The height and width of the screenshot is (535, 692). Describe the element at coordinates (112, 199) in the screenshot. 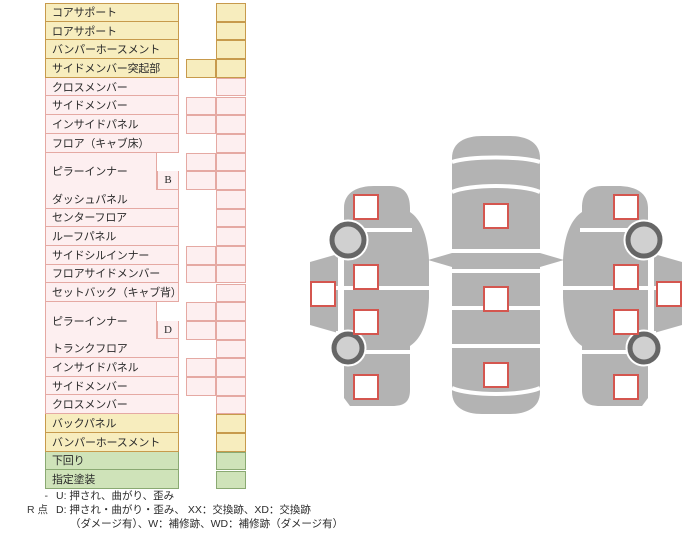

I see `panel-name-cell: ダッシュパネル` at that location.